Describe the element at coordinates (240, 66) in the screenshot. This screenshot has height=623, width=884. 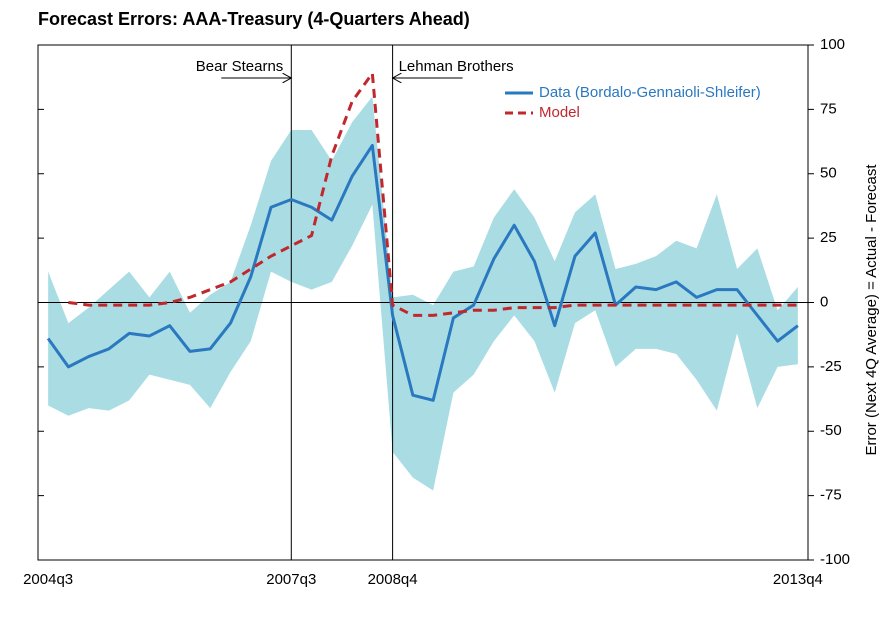
I see `annotation-text: Bear Stearns` at that location.